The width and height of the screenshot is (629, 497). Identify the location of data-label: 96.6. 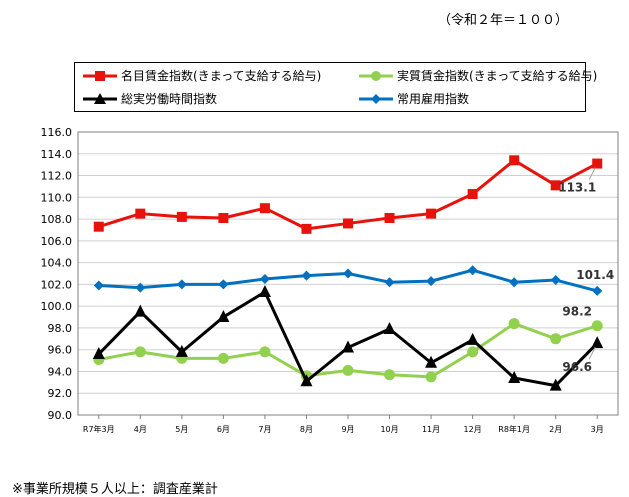
(577, 367).